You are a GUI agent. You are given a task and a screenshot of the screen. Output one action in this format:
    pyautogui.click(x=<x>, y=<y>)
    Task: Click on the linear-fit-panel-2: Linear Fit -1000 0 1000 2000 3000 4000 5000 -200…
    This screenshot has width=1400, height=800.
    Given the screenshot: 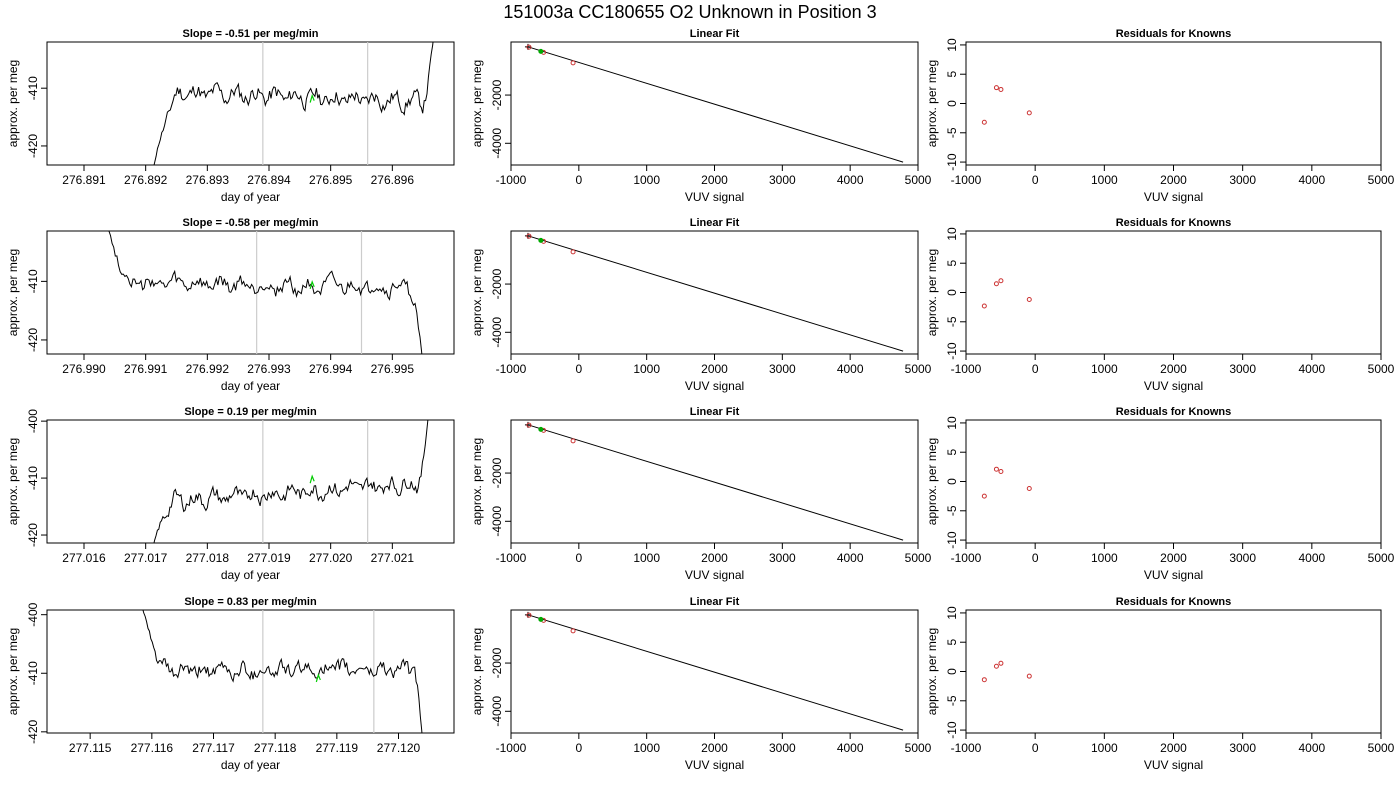 What is the action you would take?
    pyautogui.click(x=701, y=305)
    